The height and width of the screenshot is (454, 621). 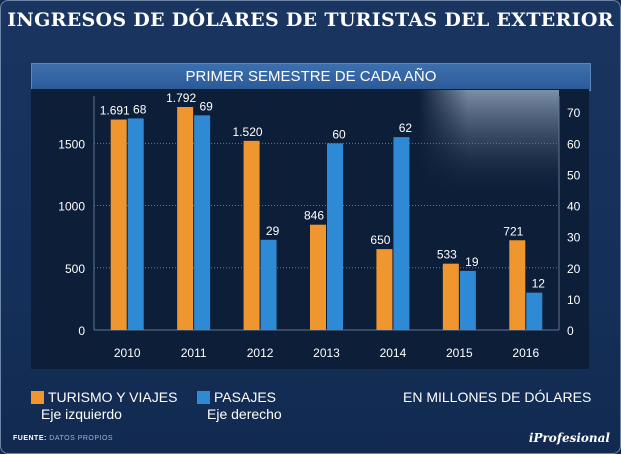 What do you see at coordinates (71, 207) in the screenshot?
I see `y-left-tick-label: 1000` at bounding box center [71, 207].